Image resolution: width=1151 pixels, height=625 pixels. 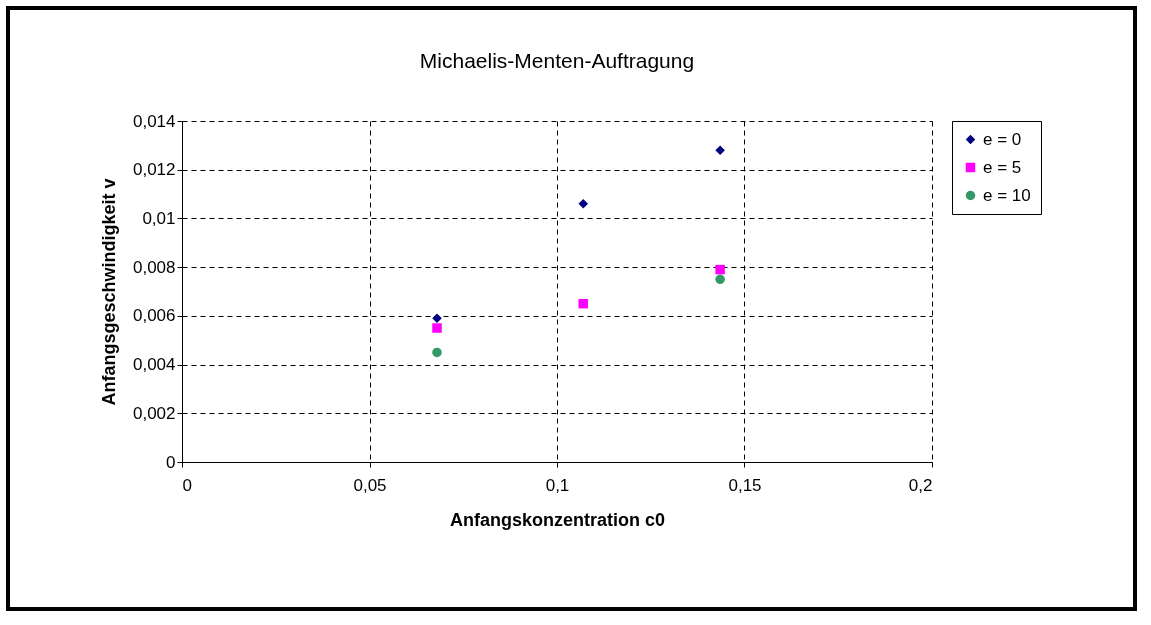 I want to click on y-tick-label: 0,012, so click(x=154, y=170).